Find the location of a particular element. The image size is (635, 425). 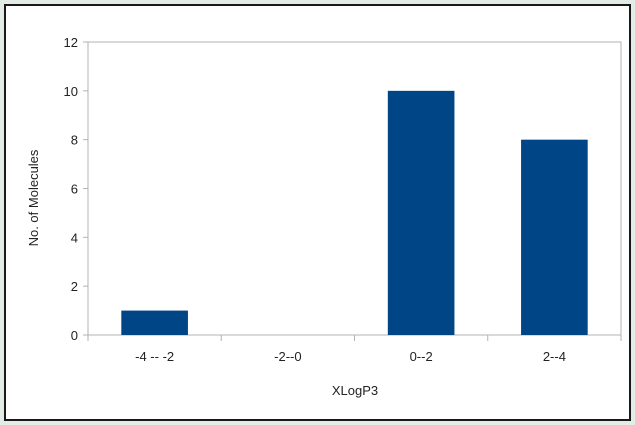

x-tick-label: 0--2 is located at coordinates (421, 356).